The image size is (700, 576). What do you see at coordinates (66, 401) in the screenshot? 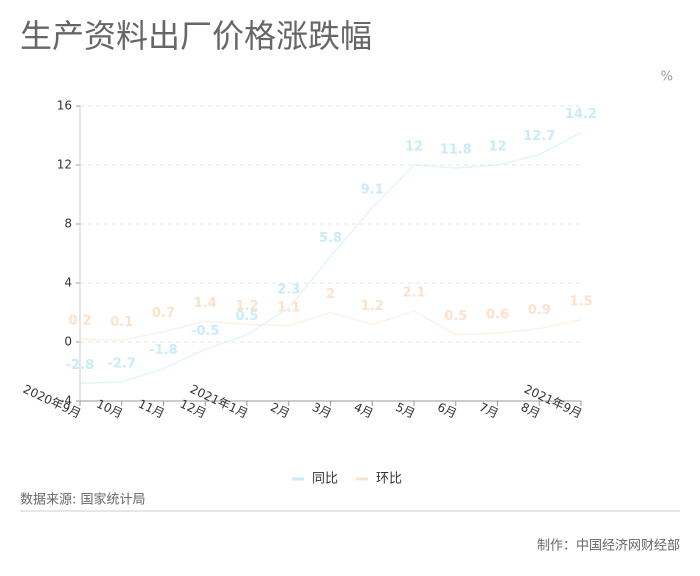
I see `y-tick-label: -4` at bounding box center [66, 401].